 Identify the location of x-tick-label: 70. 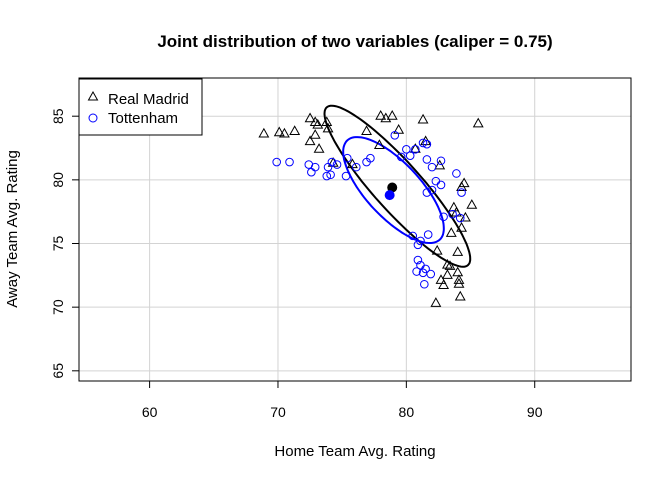
(278, 412).